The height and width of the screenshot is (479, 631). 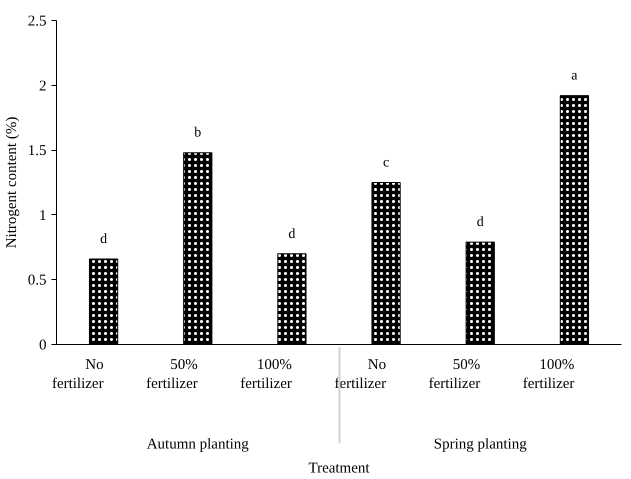 What do you see at coordinates (386, 163) in the screenshot?
I see `data-label: c` at bounding box center [386, 163].